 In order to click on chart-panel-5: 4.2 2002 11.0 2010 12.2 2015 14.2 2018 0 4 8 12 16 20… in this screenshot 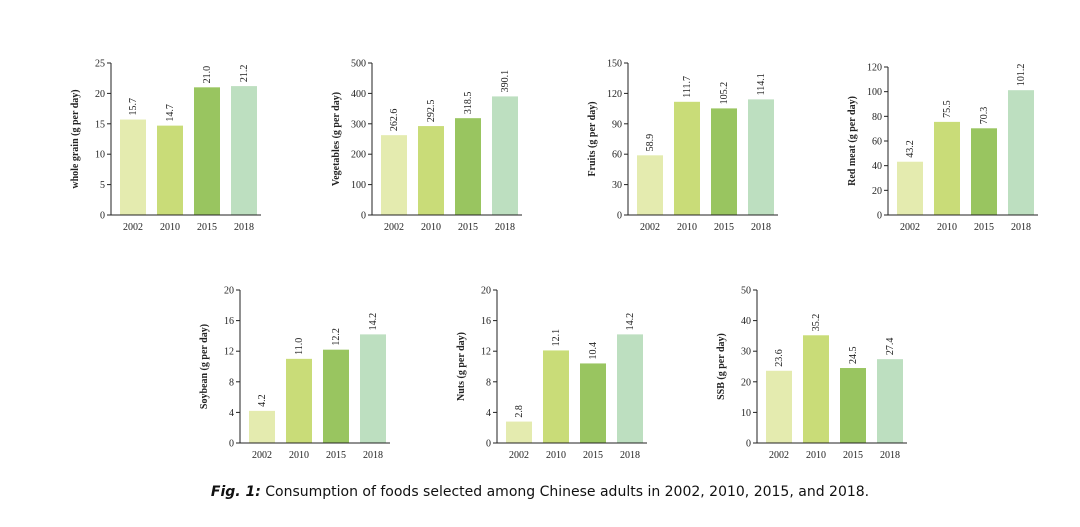, I will do `click(294, 373)`.